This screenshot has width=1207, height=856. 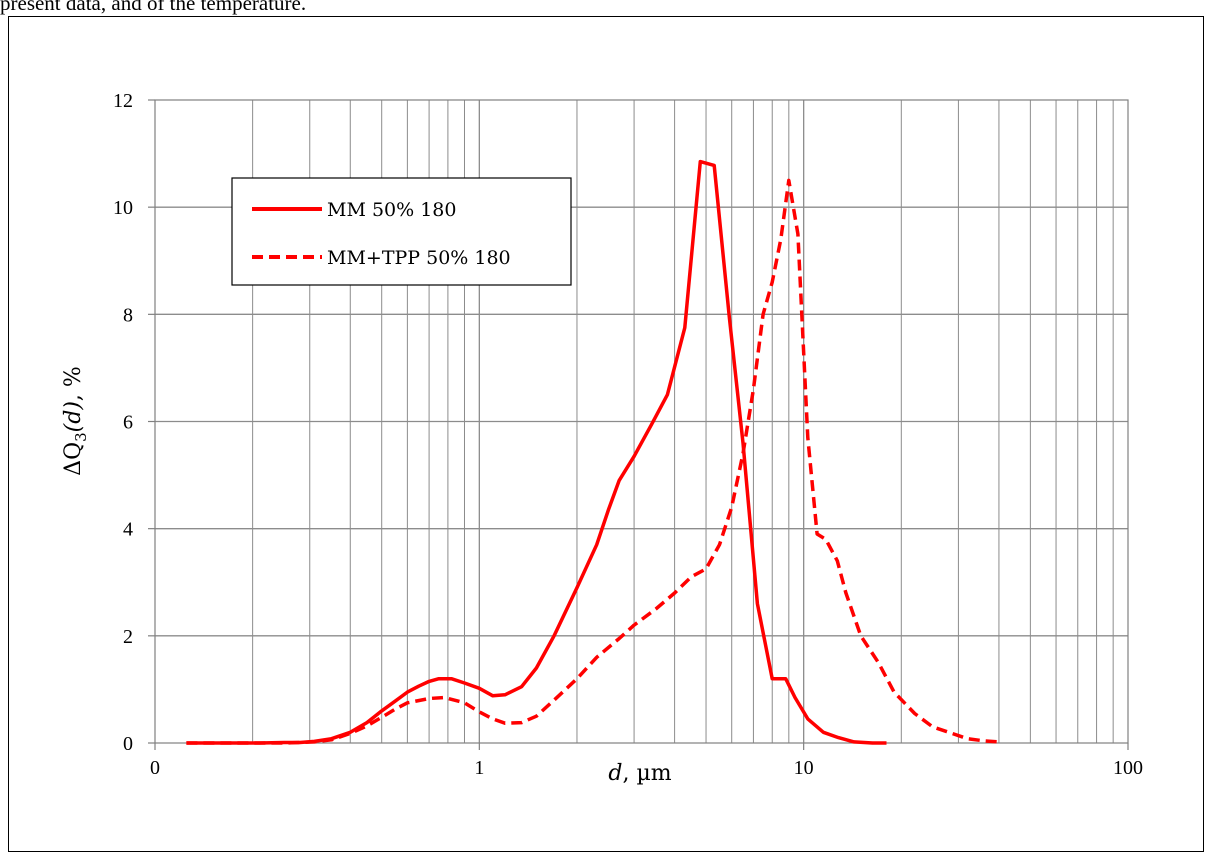 I want to click on legend-label-mm-tpp: MM+TPP 50% 180, so click(x=419, y=258).